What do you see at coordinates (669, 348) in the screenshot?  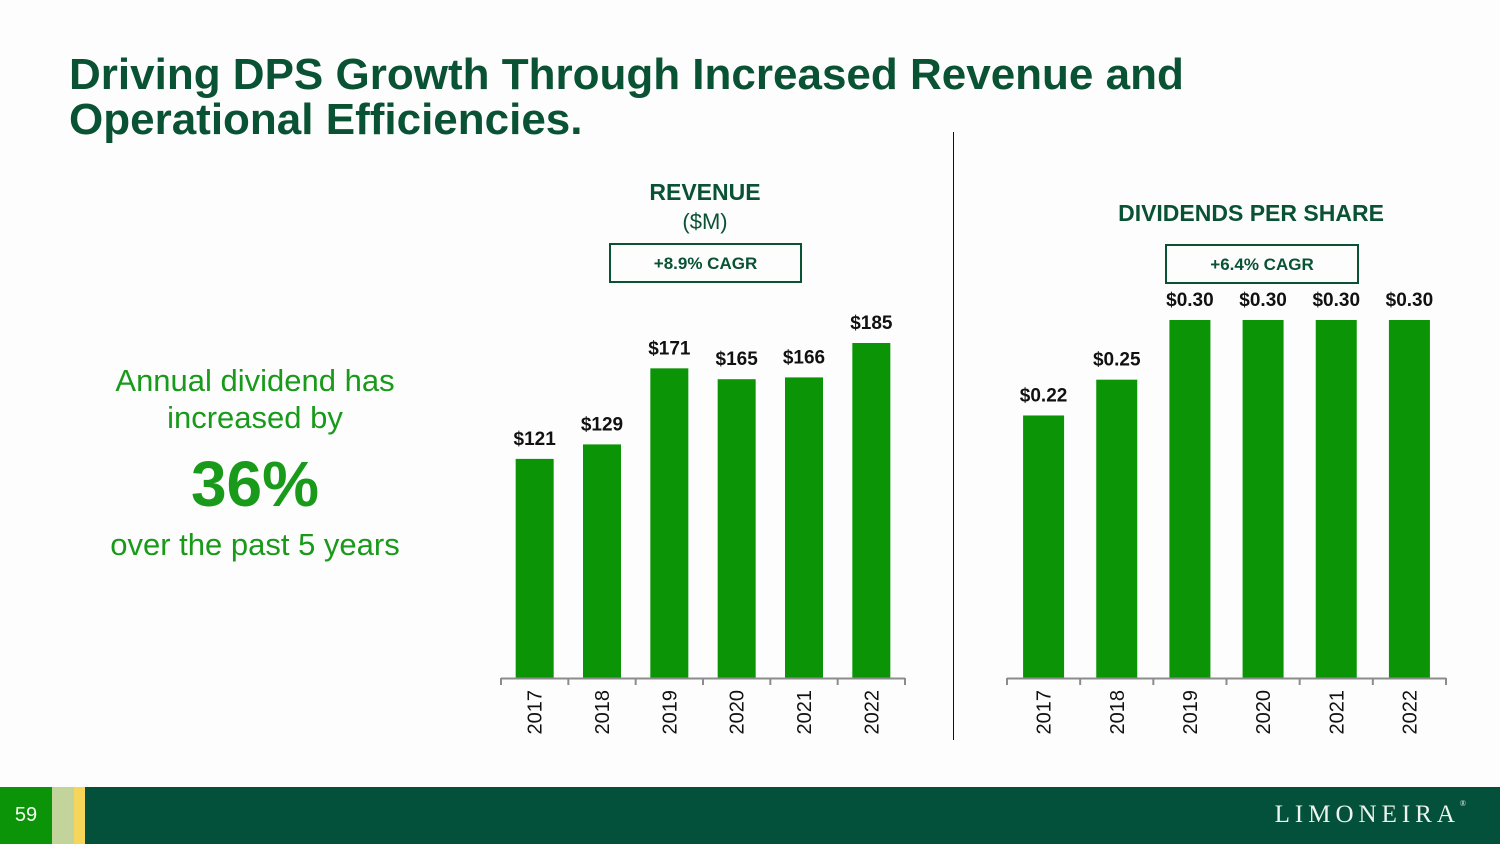 I see `revenue-data-label: $171` at bounding box center [669, 348].